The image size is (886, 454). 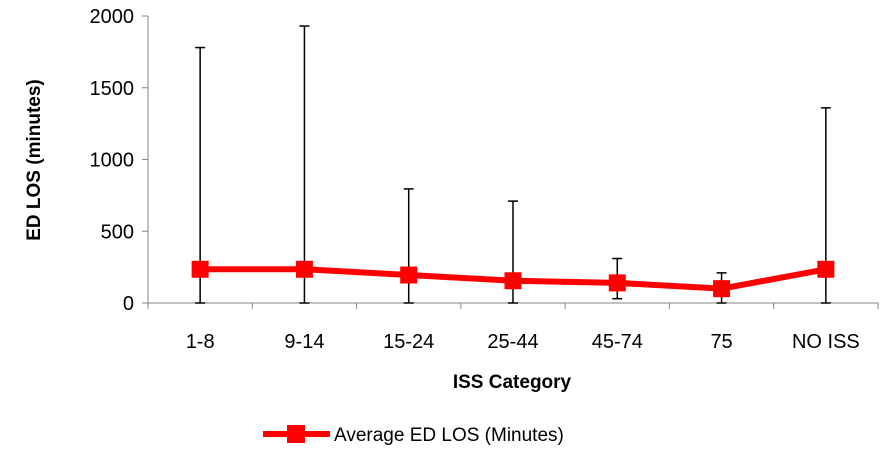 What do you see at coordinates (296, 434) in the screenshot?
I see `legend-marker` at bounding box center [296, 434].